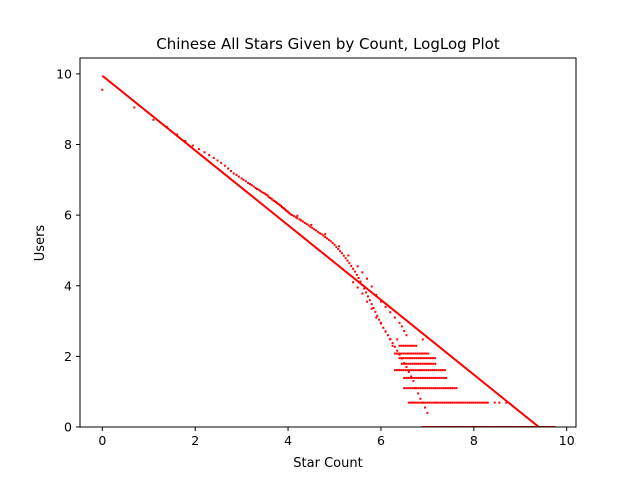 The image size is (640, 485). Describe the element at coordinates (474, 440) in the screenshot. I see `x-tick-label: 8` at that location.